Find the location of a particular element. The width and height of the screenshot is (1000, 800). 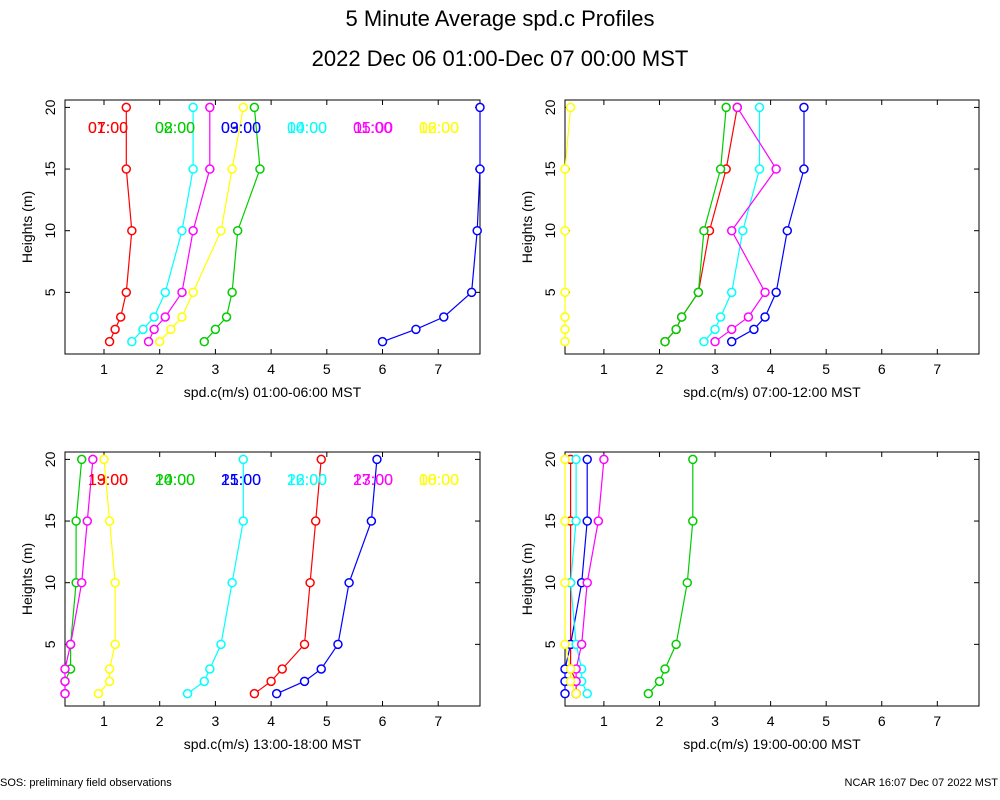

legend-entry: 11:00 is located at coordinates (373, 128).